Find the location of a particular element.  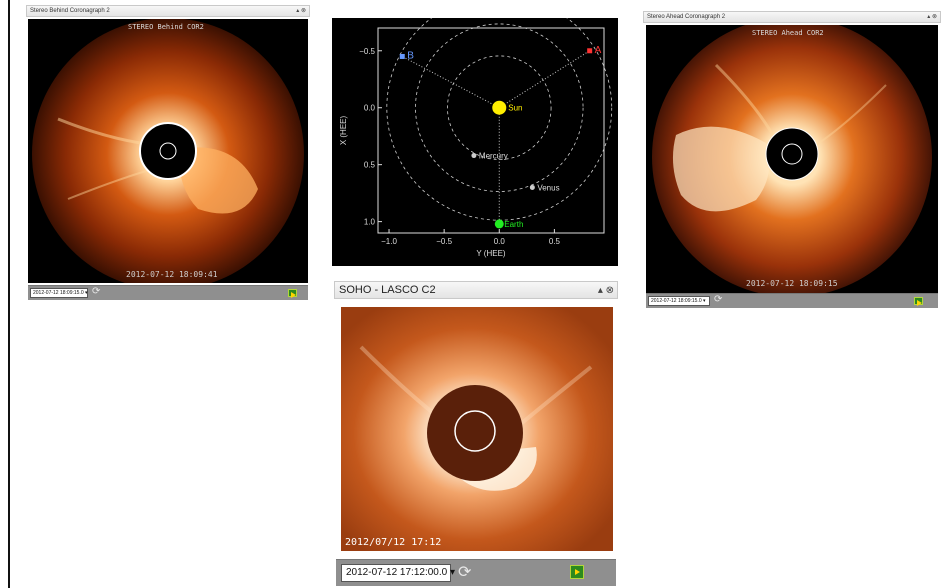

stereo-ahead-image: STEREO Ahead COR2 2012-07-12 18:09:15 is located at coordinates (792, 159).